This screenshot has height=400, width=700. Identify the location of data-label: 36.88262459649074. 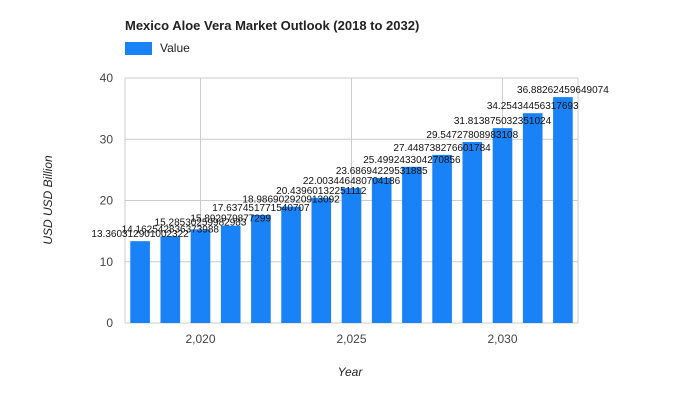
(563, 90).